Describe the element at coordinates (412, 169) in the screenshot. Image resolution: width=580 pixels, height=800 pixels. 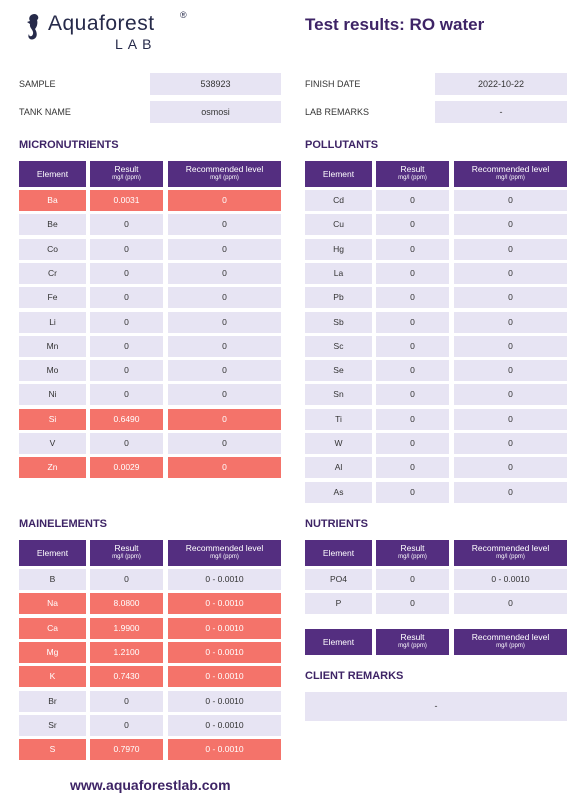
I see `header-result-label: Result` at that location.